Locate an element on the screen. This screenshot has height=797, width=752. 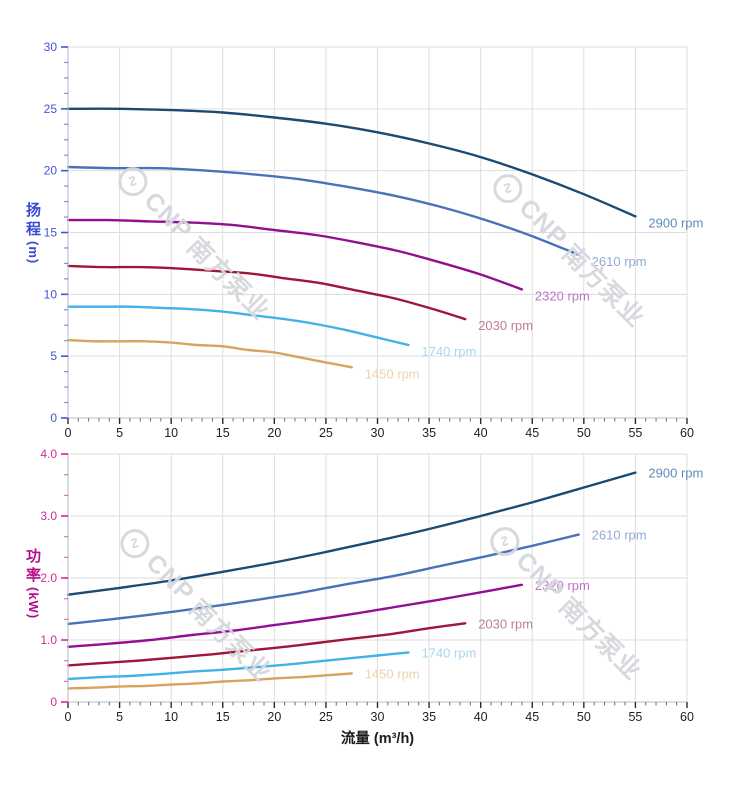
y-tick-label: 20 is located at coordinates (51, 171).